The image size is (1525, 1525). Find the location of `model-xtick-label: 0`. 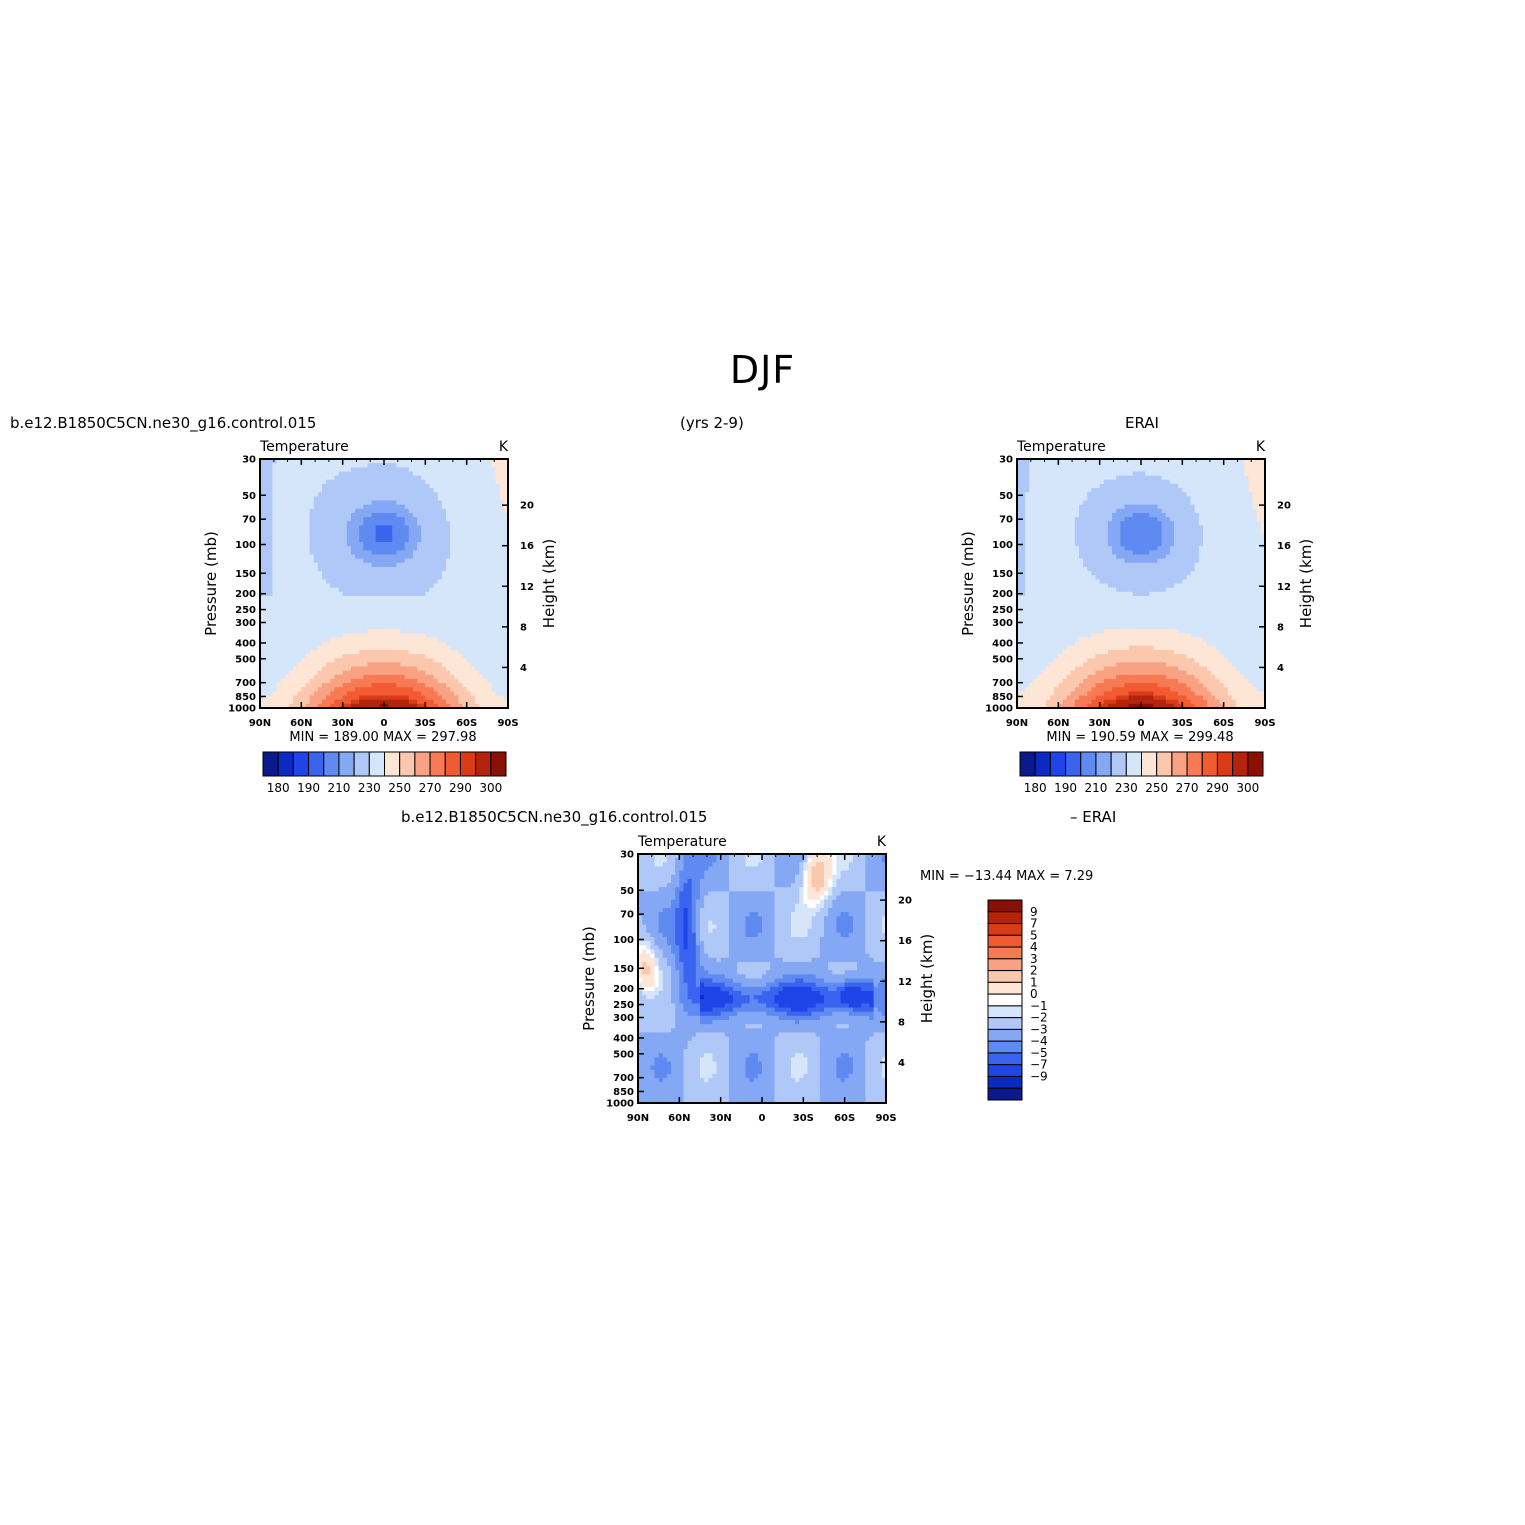

model-xtick-label: 0 is located at coordinates (384, 723).